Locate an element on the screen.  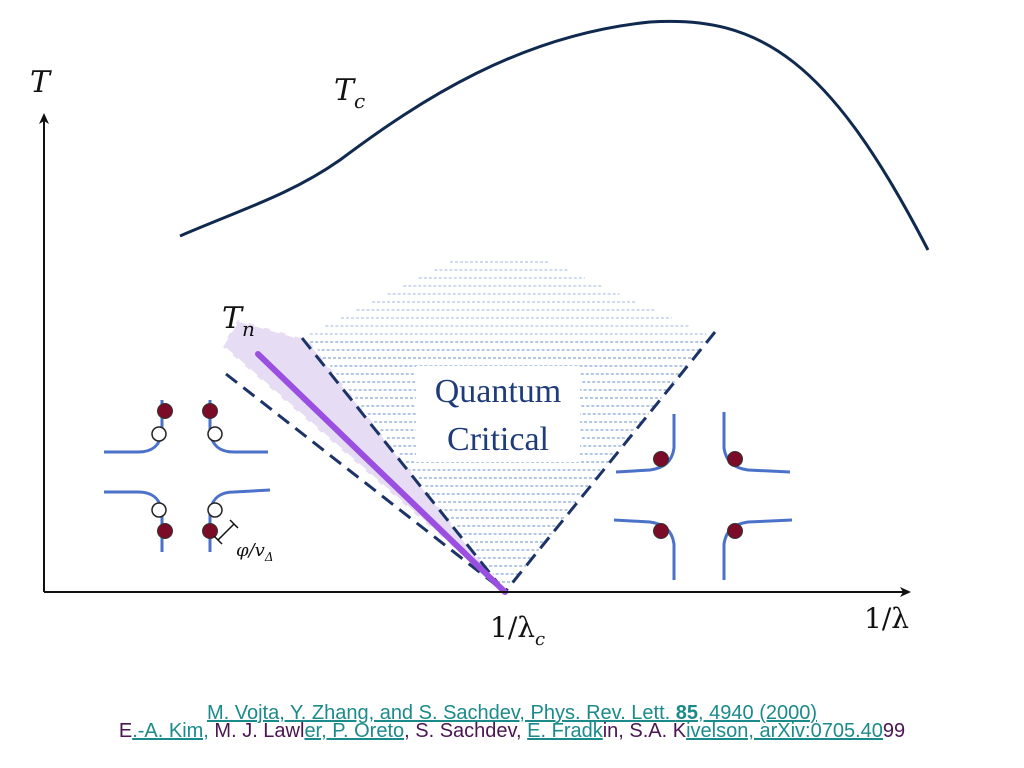
svg-text: 1/λ is located at coordinates (886, 618).